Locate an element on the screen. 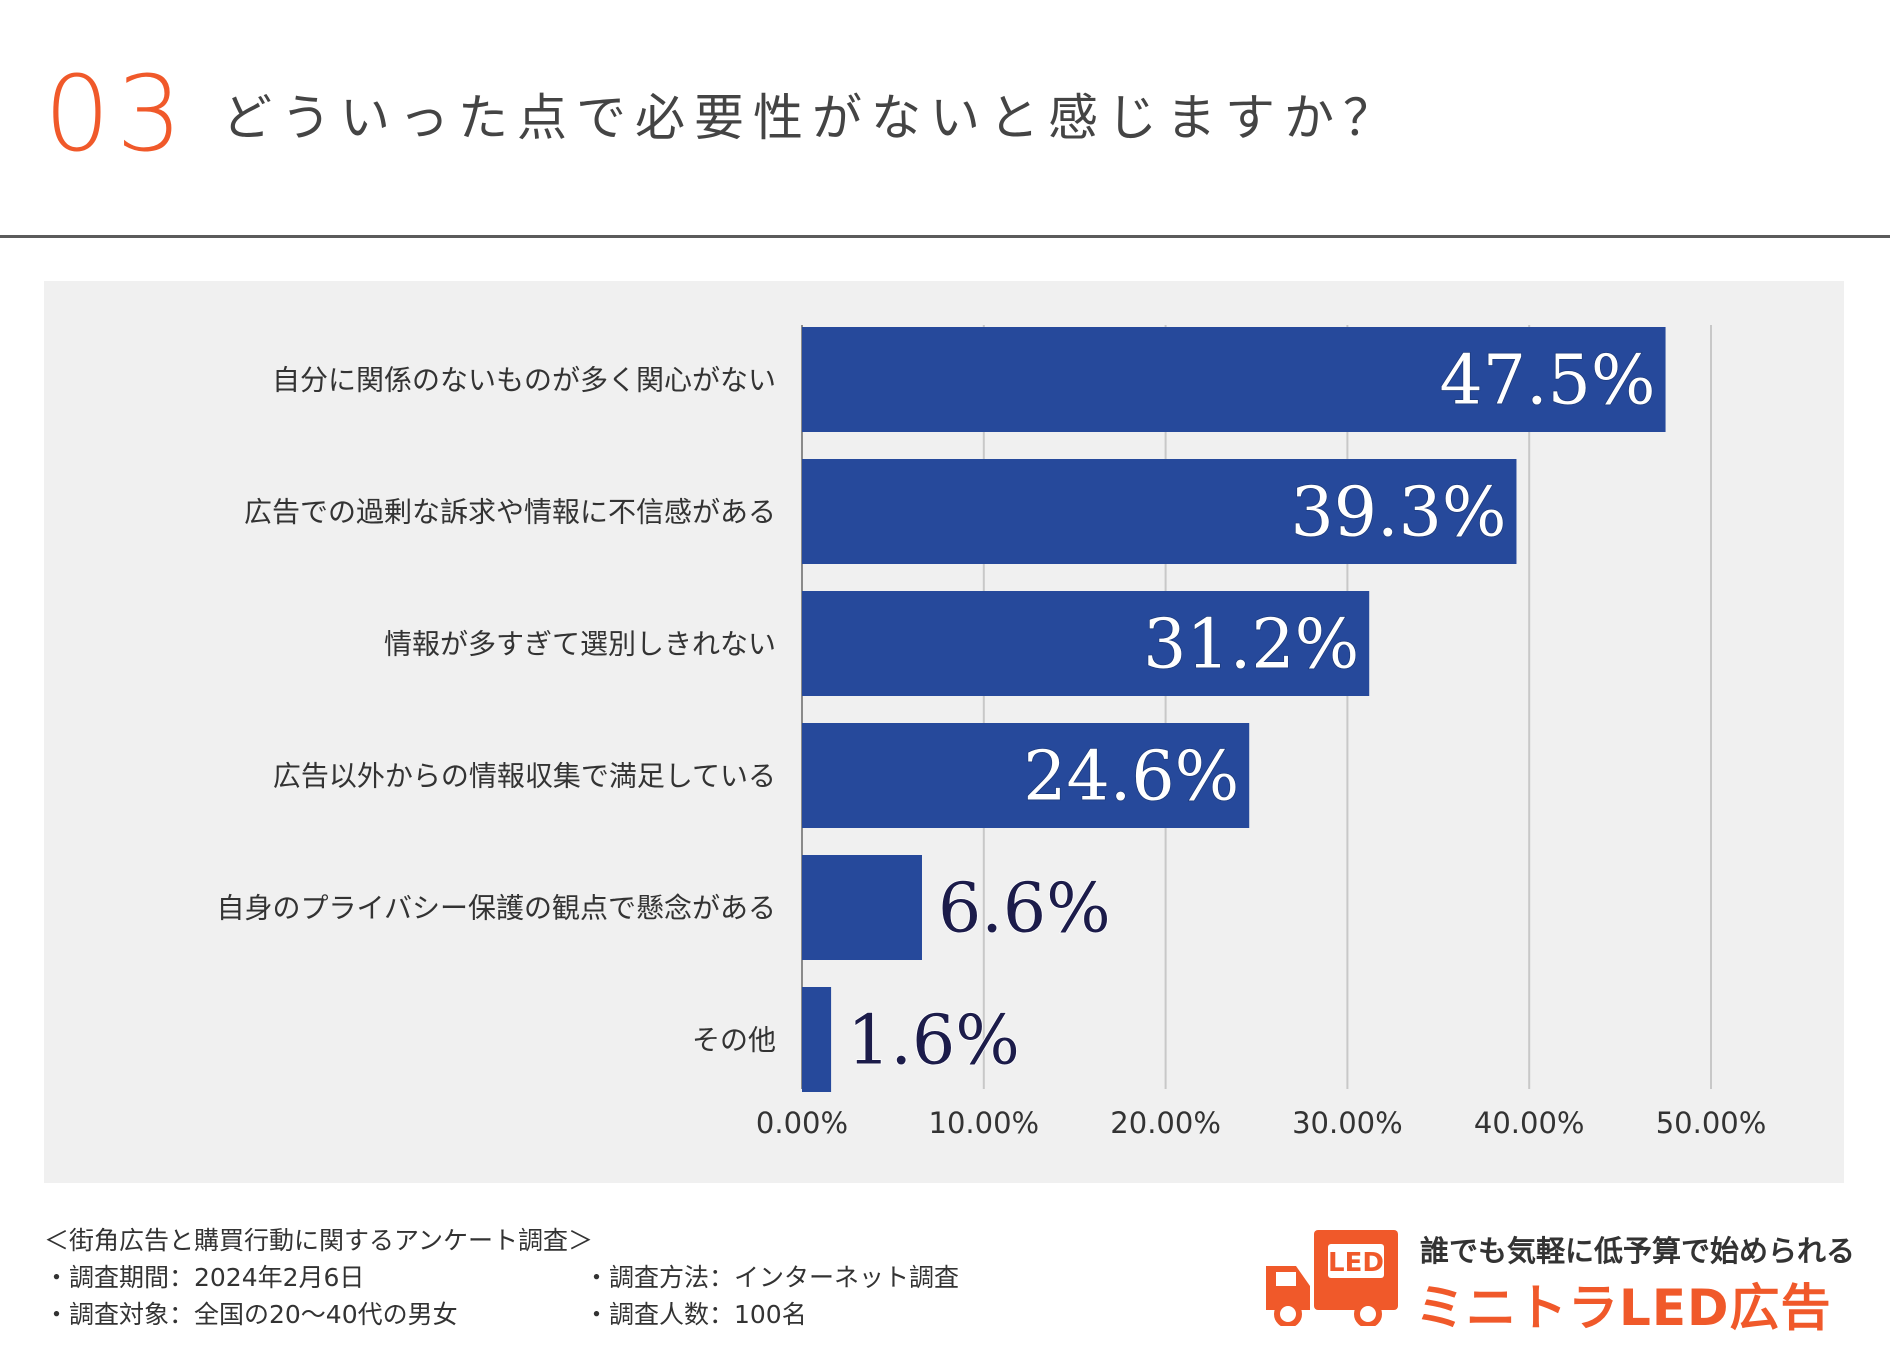 Image resolution: width=1890 pixels, height=1350 pixels. category-label: その他 is located at coordinates (734, 1040).